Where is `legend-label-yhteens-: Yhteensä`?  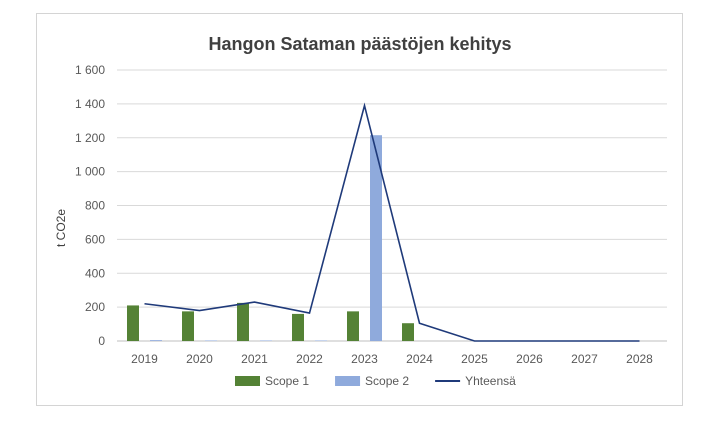
legend-label-yhteens-: Yhteensä is located at coordinates (490, 381).